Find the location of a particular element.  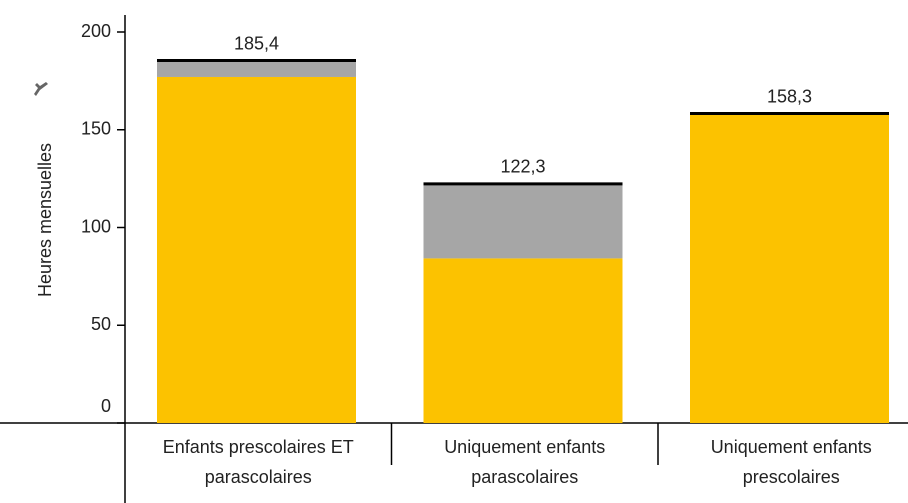

x-tick-label: Uniquement enfants prescolaires is located at coordinates (791, 462).